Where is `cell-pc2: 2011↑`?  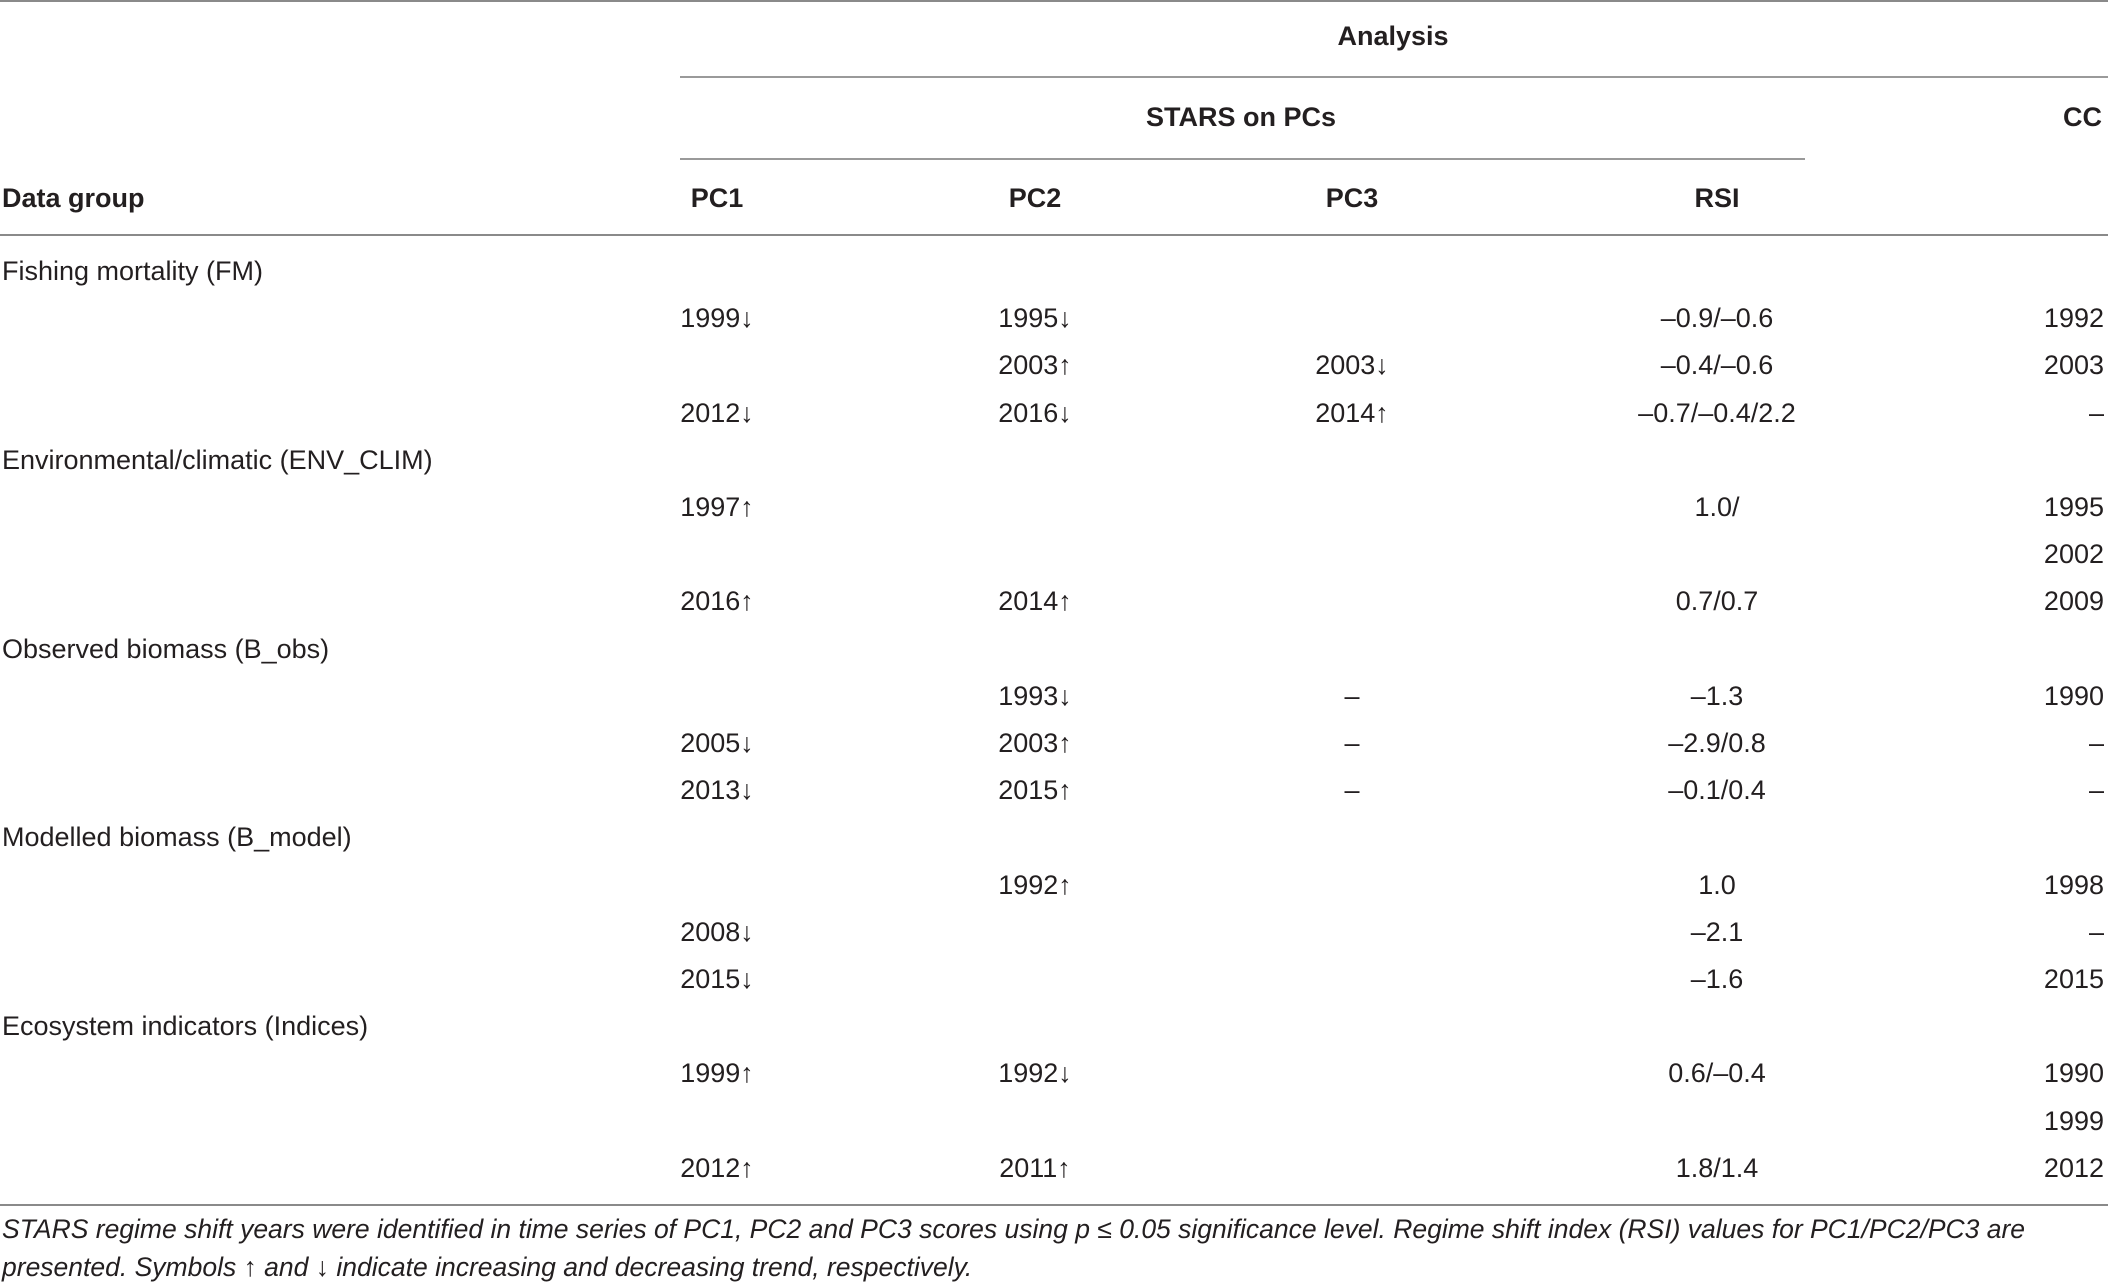
cell-pc2: 2011↑ is located at coordinates (1035, 1167).